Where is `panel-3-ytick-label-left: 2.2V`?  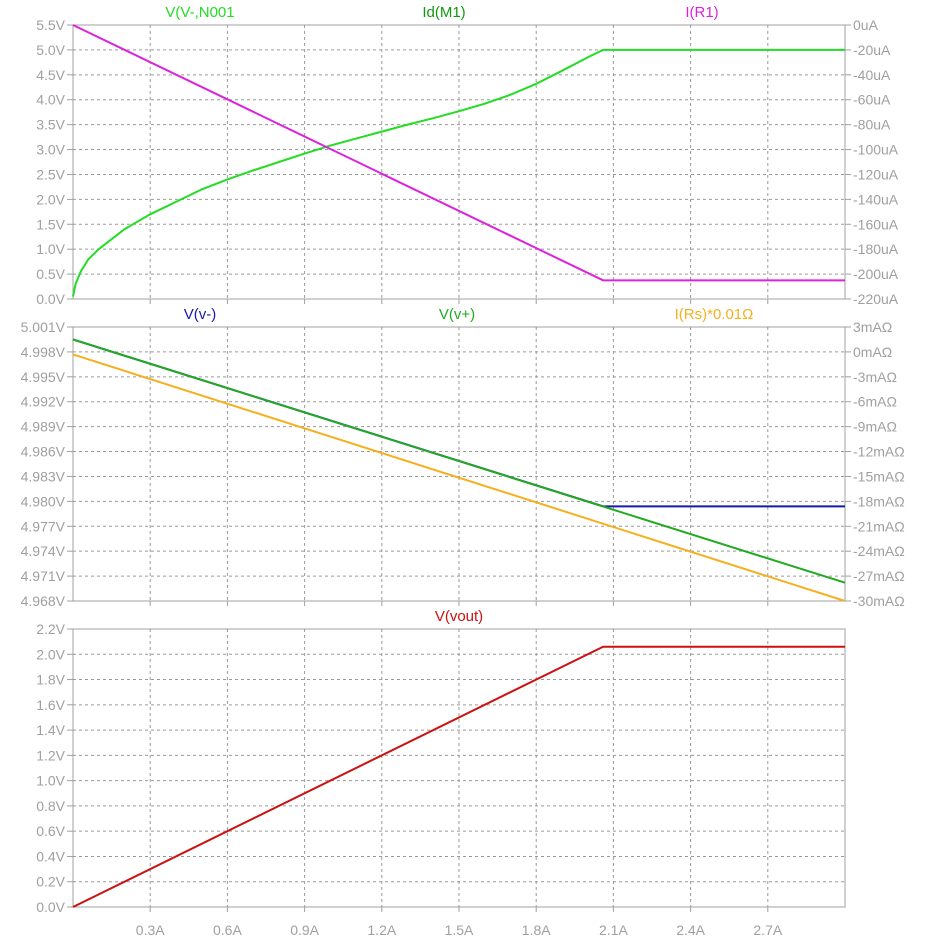 panel-3-ytick-label-left: 2.2V is located at coordinates (50, 629).